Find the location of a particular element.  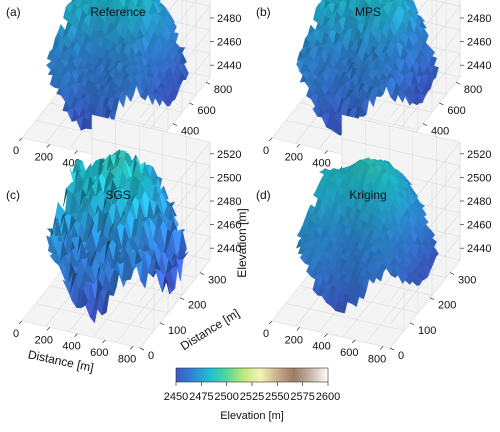

panel-label: (b) is located at coordinates (263, 12).